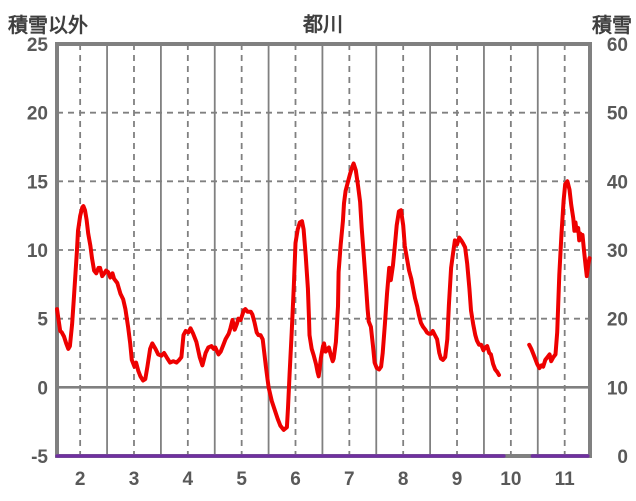  What do you see at coordinates (39, 457) in the screenshot?
I see `left-axis-tick-label: -5` at bounding box center [39, 457].